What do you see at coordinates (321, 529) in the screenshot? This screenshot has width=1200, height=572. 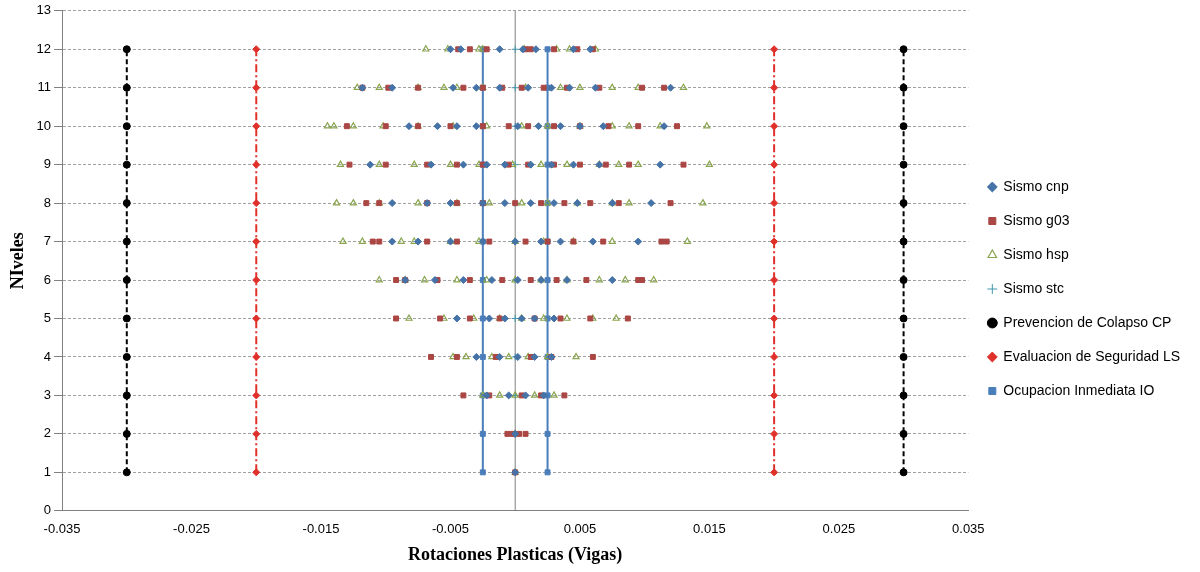 I see `x-tick-label: -0.015` at bounding box center [321, 529].